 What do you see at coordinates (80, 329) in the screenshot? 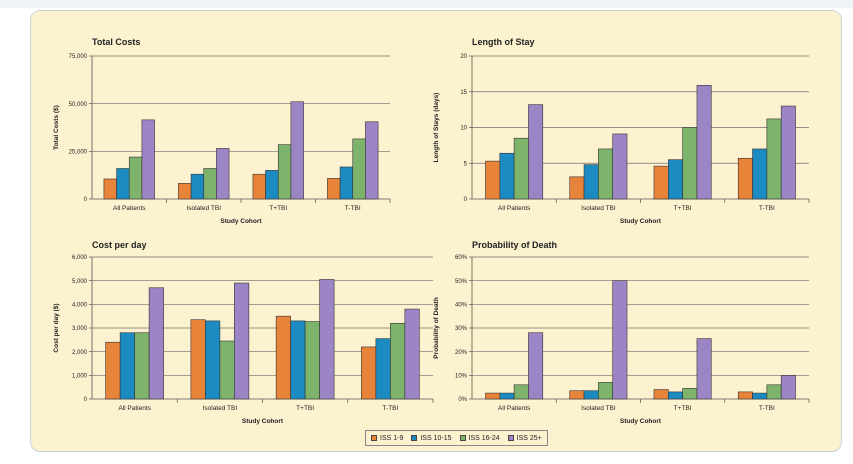
I see `y-tick-label: 3,000` at bounding box center [80, 329].